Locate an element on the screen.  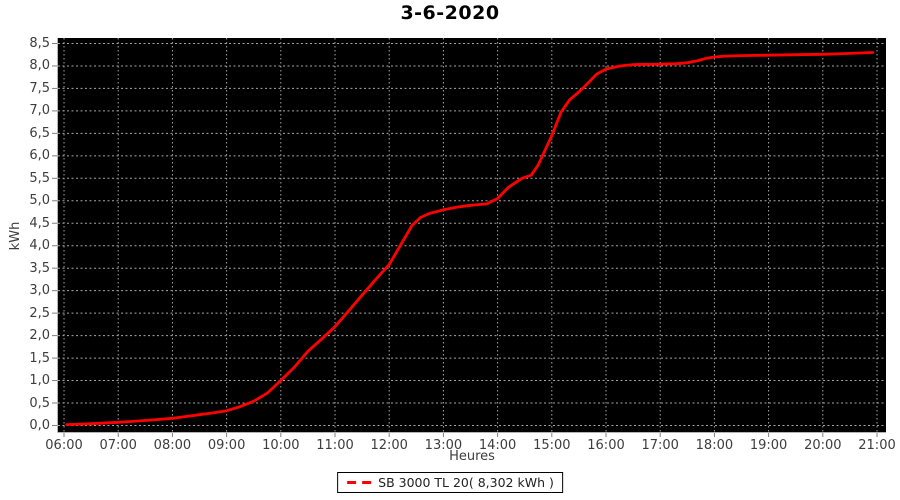
x-tick-label: 09:00 is located at coordinates (226, 445).